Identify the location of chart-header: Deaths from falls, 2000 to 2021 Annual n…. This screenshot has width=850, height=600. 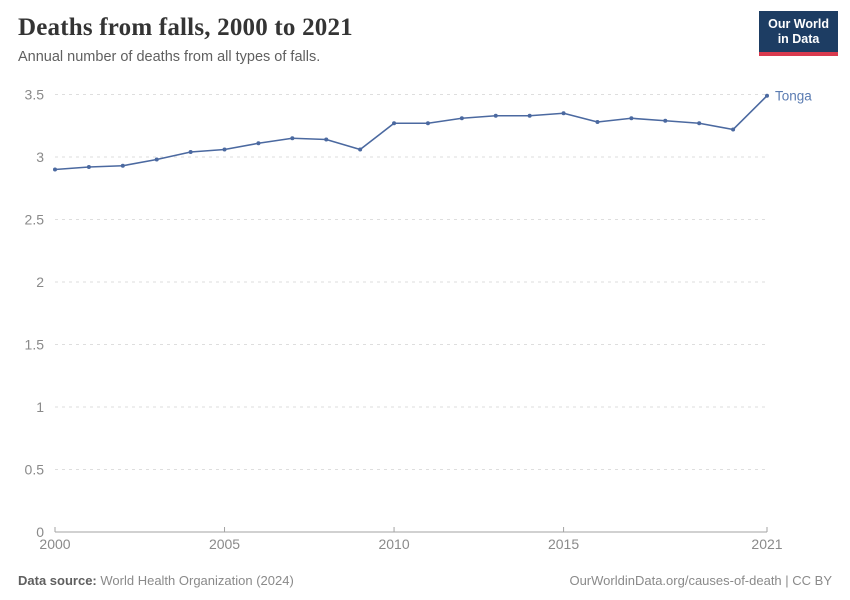
(379, 39).